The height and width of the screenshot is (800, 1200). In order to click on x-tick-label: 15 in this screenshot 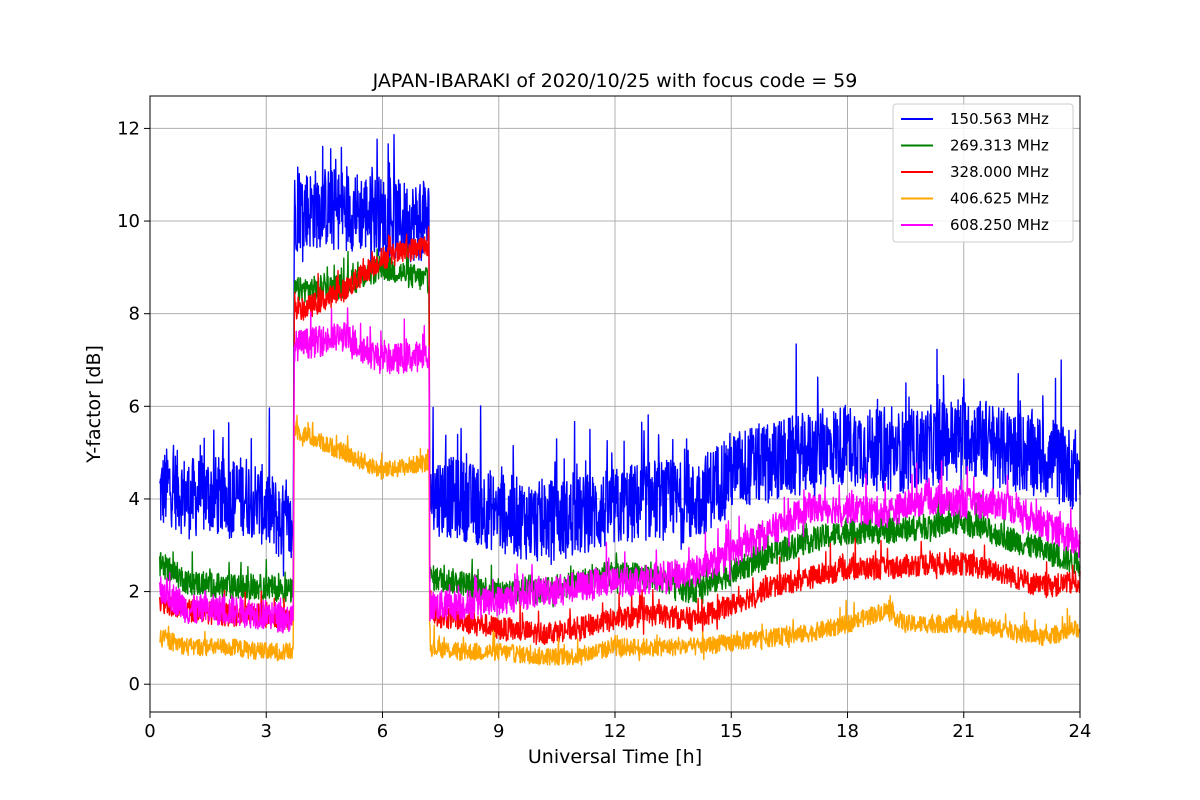, I will do `click(731, 731)`.